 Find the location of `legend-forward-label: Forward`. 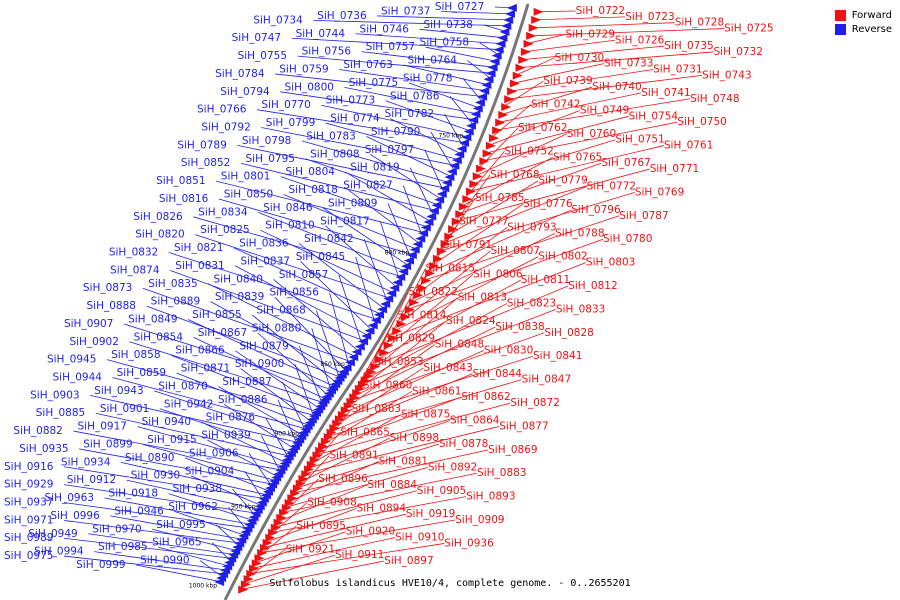

legend-forward-label: Forward is located at coordinates (871, 15).